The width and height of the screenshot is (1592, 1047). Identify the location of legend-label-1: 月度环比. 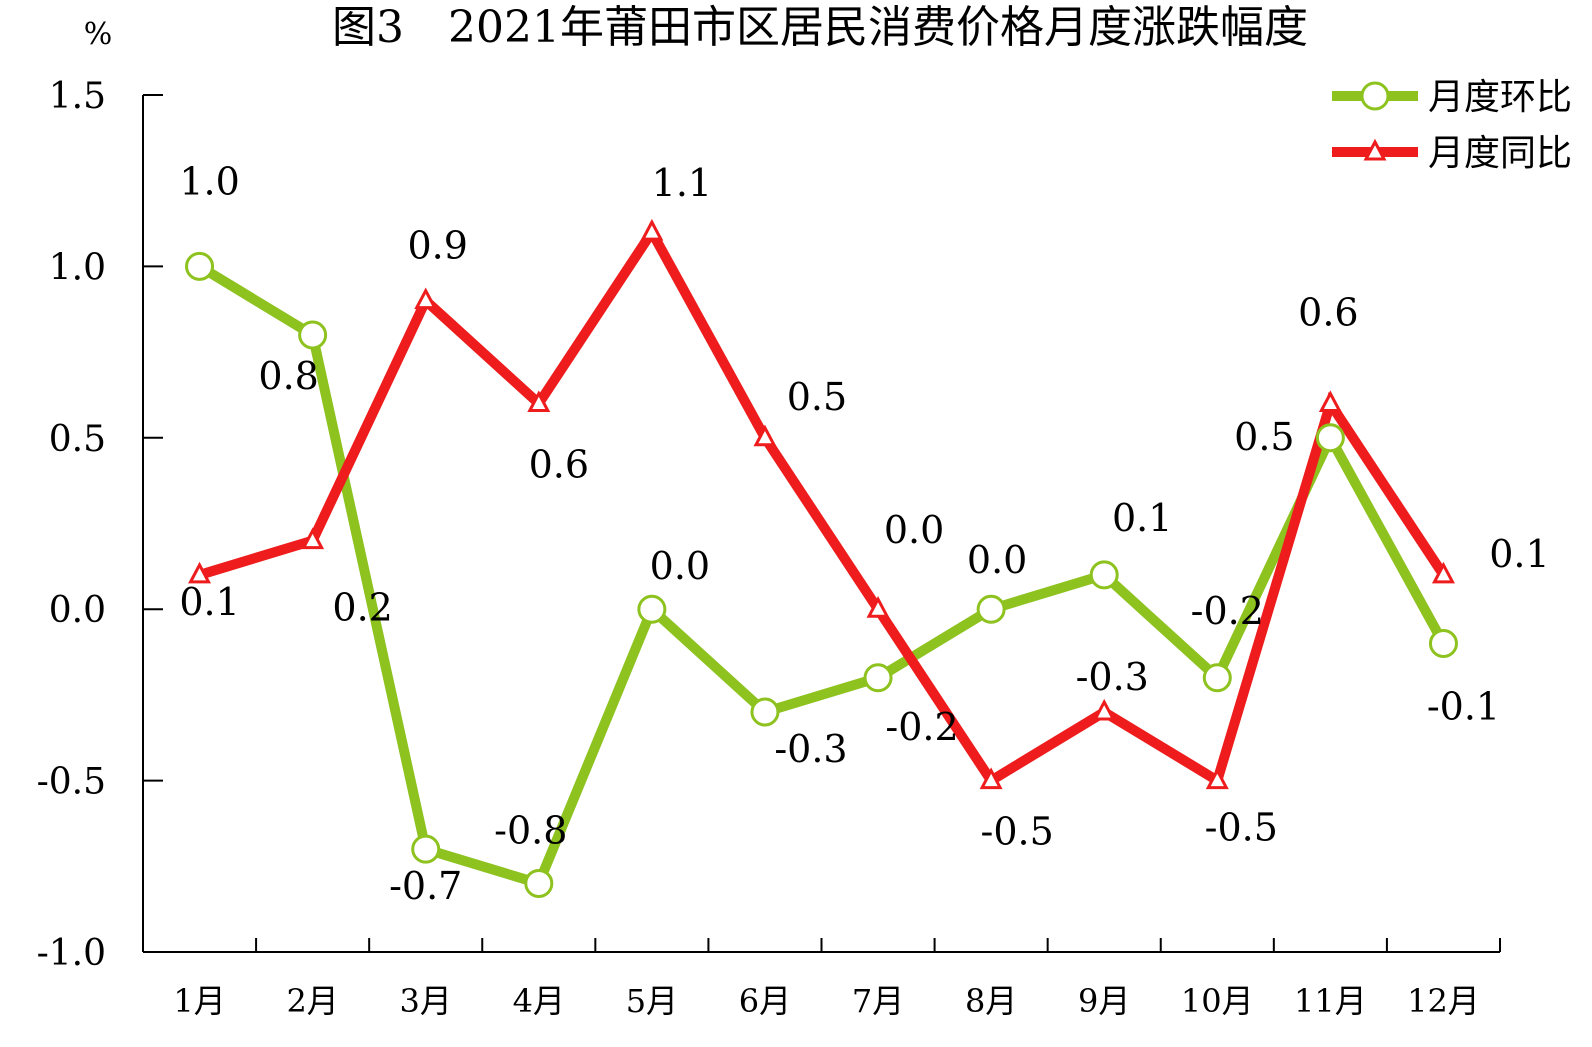
(1500, 97).